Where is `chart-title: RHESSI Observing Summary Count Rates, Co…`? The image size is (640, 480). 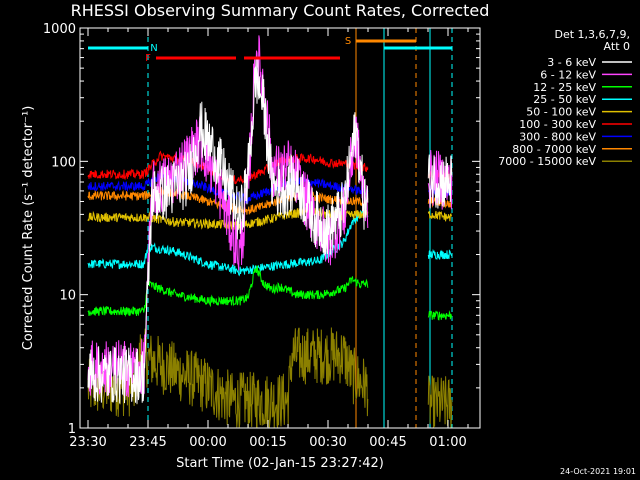 chart-title: RHESSI Observing Summary Count Rates, Co… is located at coordinates (280, 10).